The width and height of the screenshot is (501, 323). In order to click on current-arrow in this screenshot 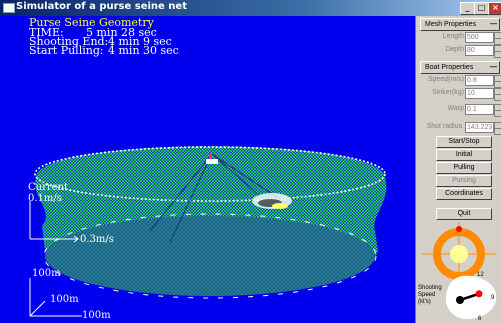, I will do `click(54, 222)`.